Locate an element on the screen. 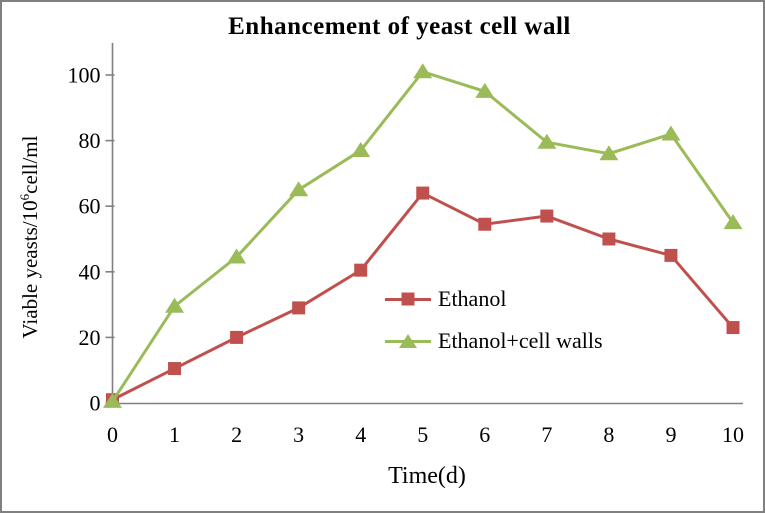 The height and width of the screenshot is (513, 765). x-tick-label: 5 is located at coordinates (422, 434).